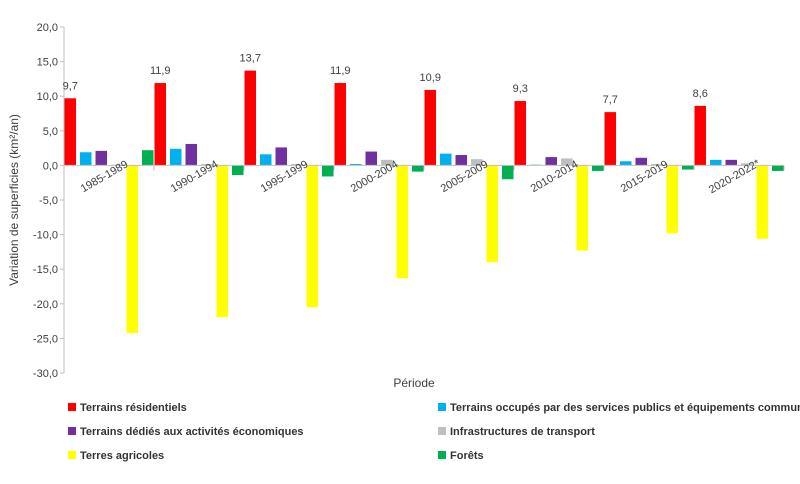  What do you see at coordinates (47, 63) in the screenshot?
I see `y-tick-label: 15,0` at bounding box center [47, 63].